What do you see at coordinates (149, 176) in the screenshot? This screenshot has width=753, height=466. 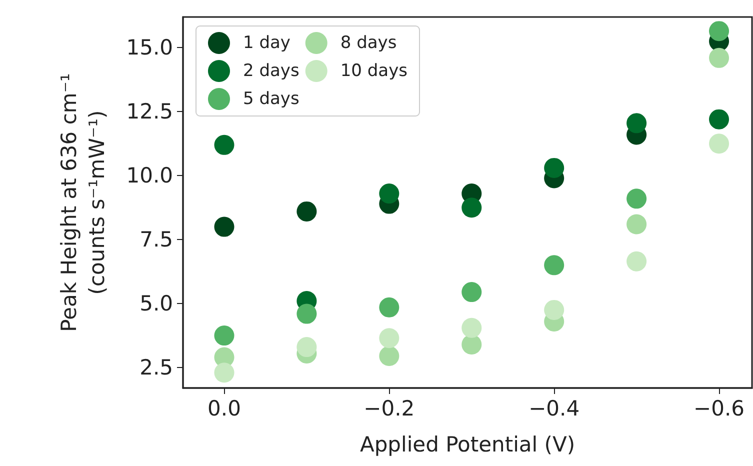 I see `y-tick-label: 10.0` at bounding box center [149, 176].